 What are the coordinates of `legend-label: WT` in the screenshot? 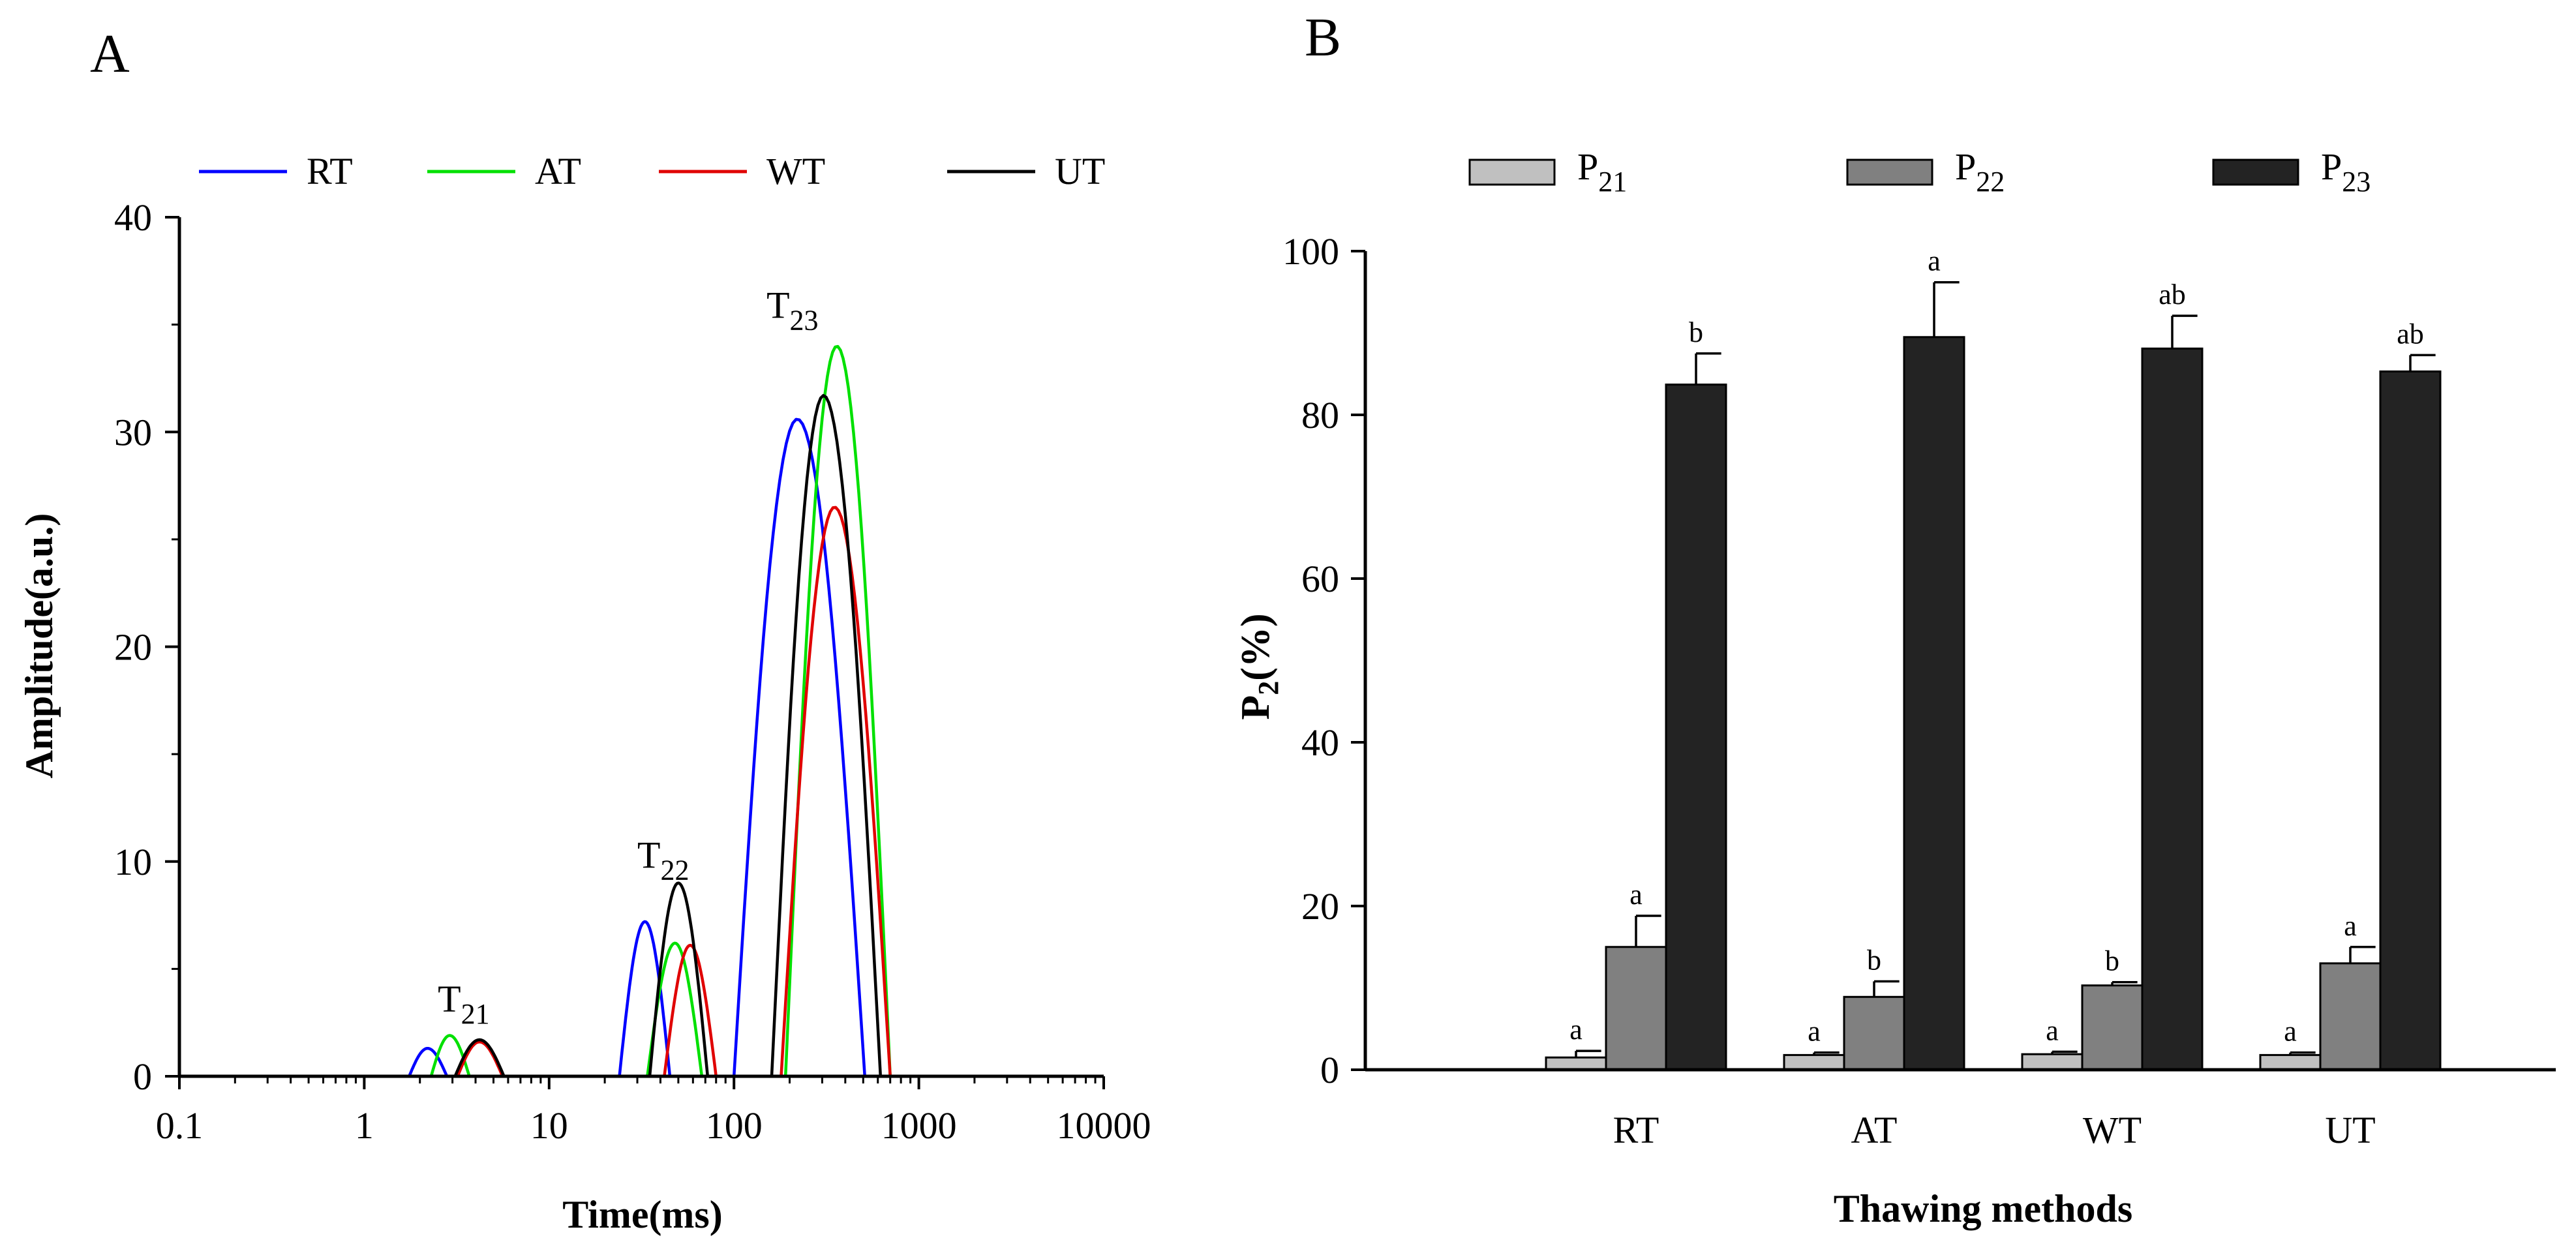 It's located at (796, 171).